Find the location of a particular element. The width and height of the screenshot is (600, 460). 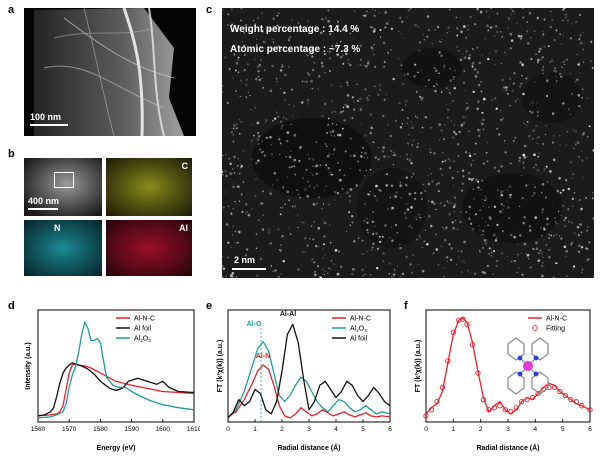

panel-letter-f: f is located at coordinates (406, 306).